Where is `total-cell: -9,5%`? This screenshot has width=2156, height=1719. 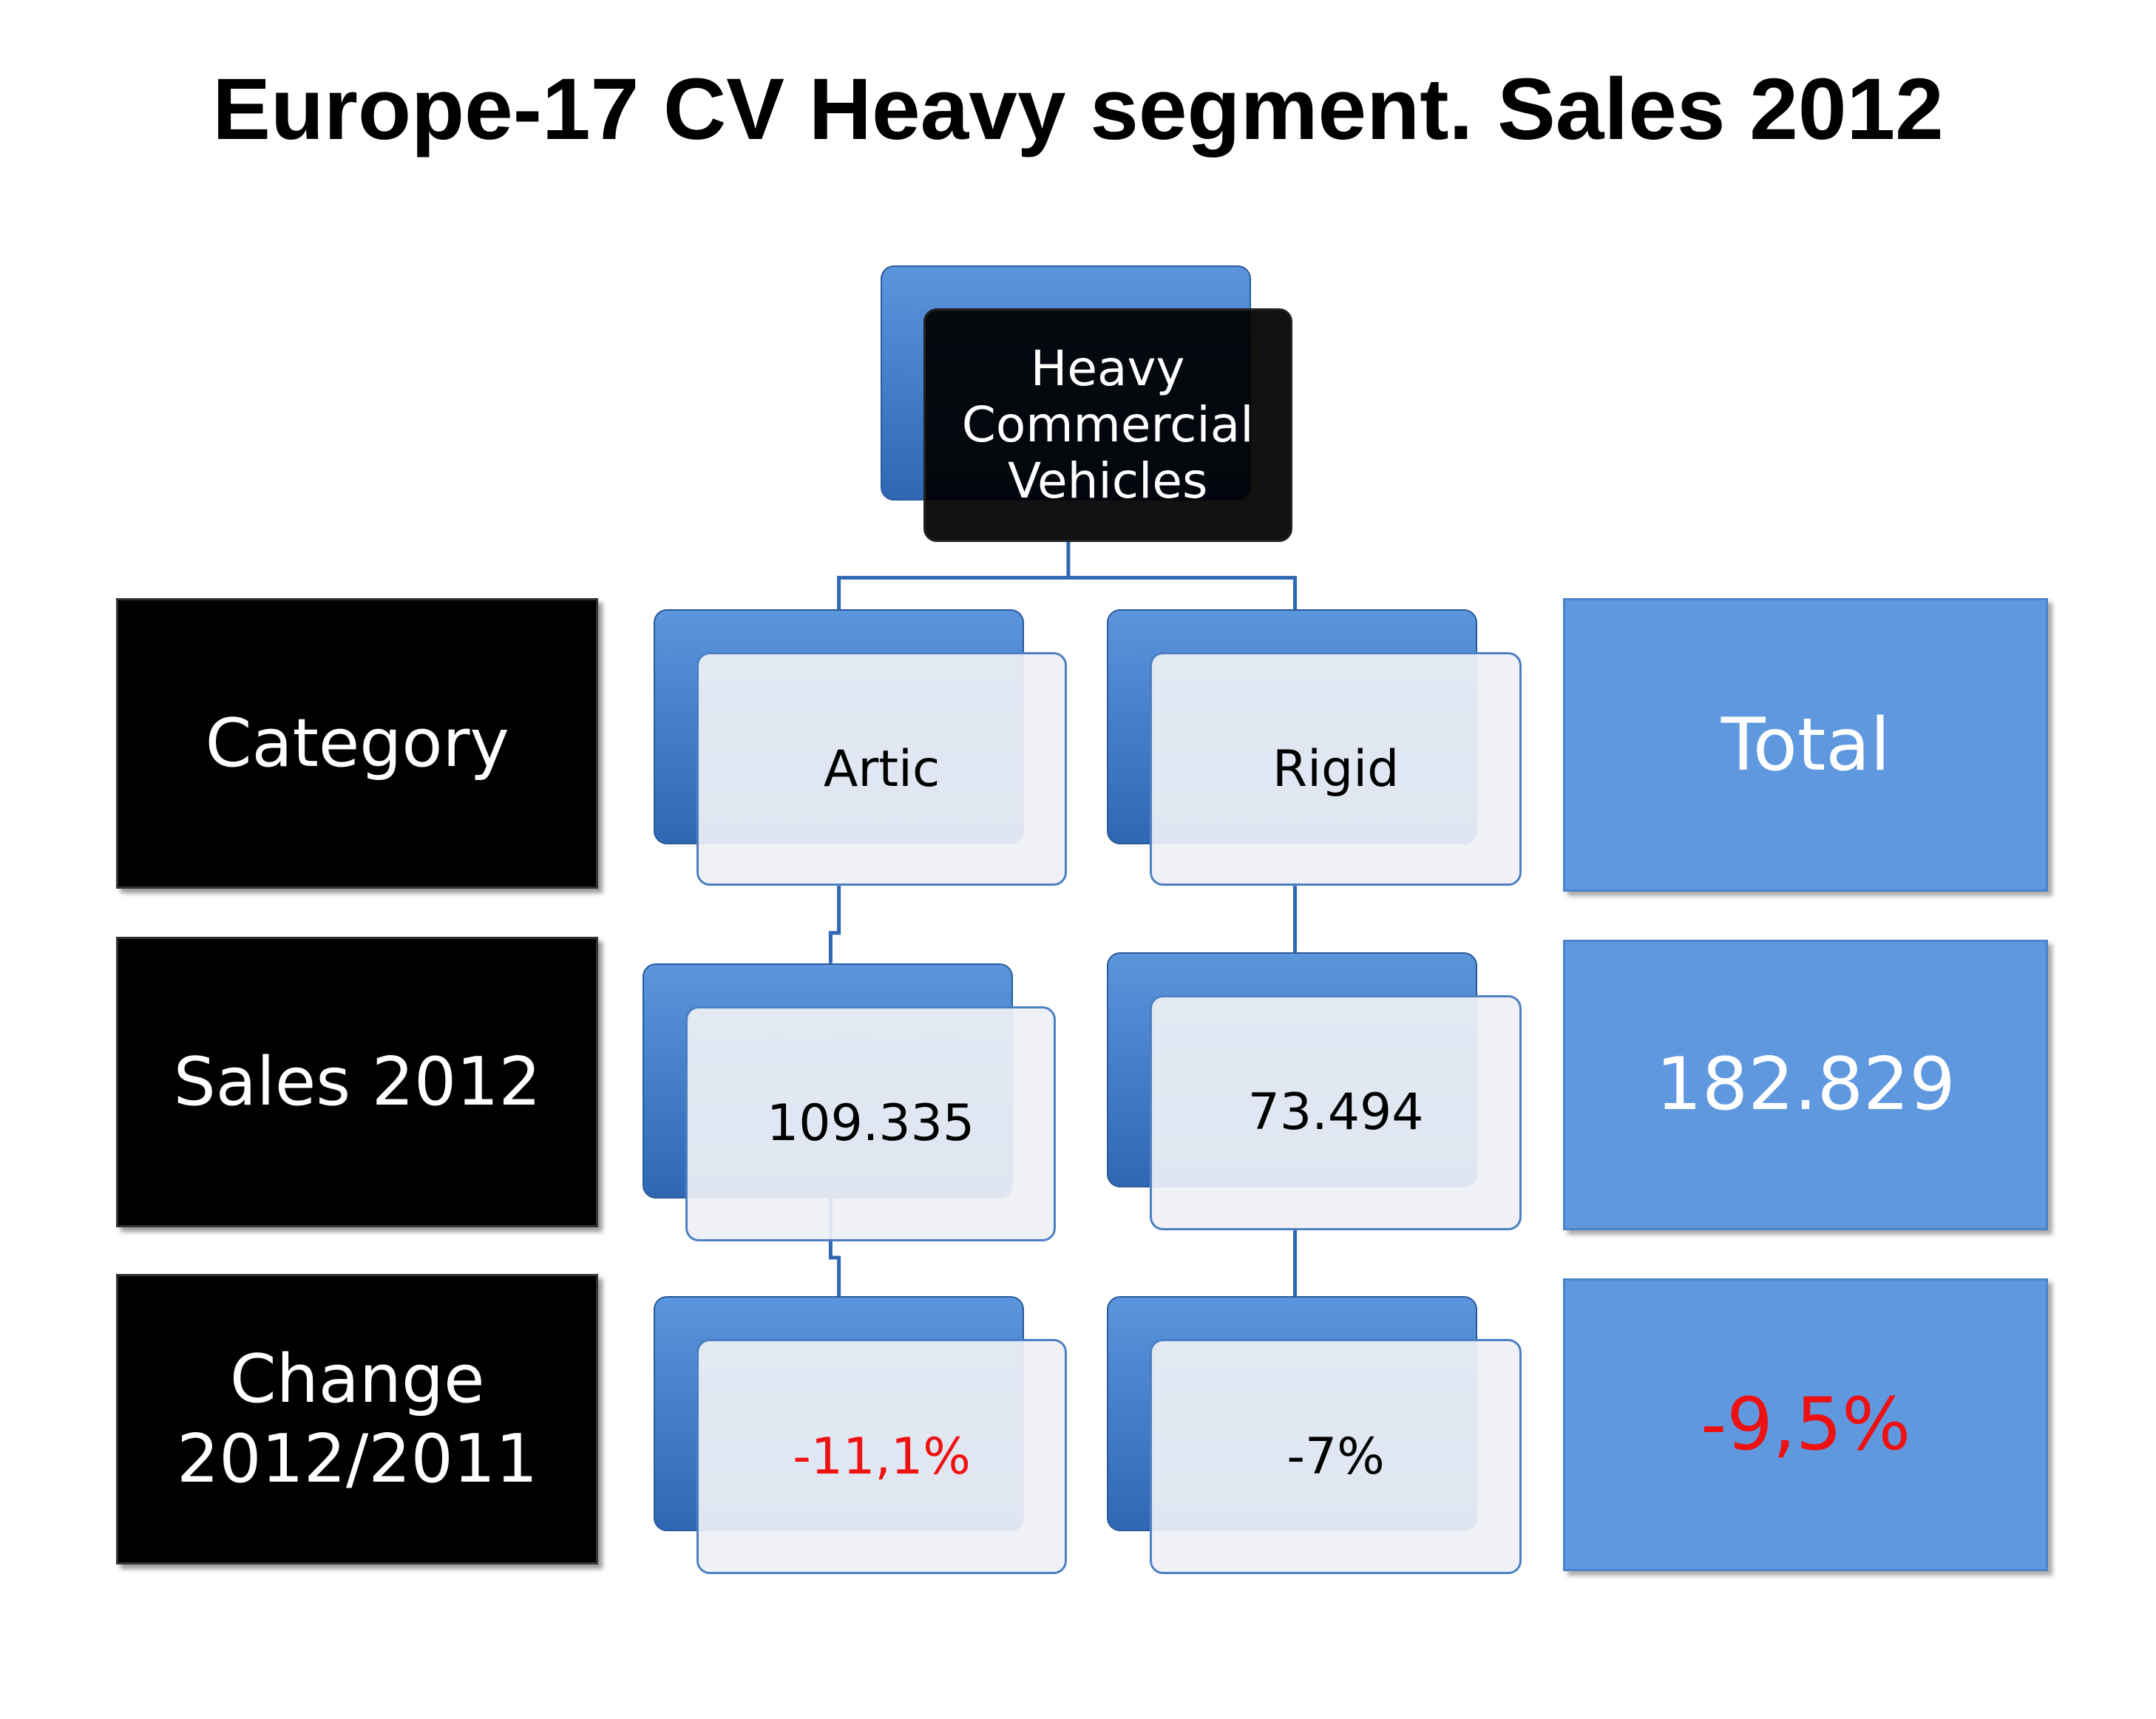
total-cell: -9,5% is located at coordinates (1806, 1425).